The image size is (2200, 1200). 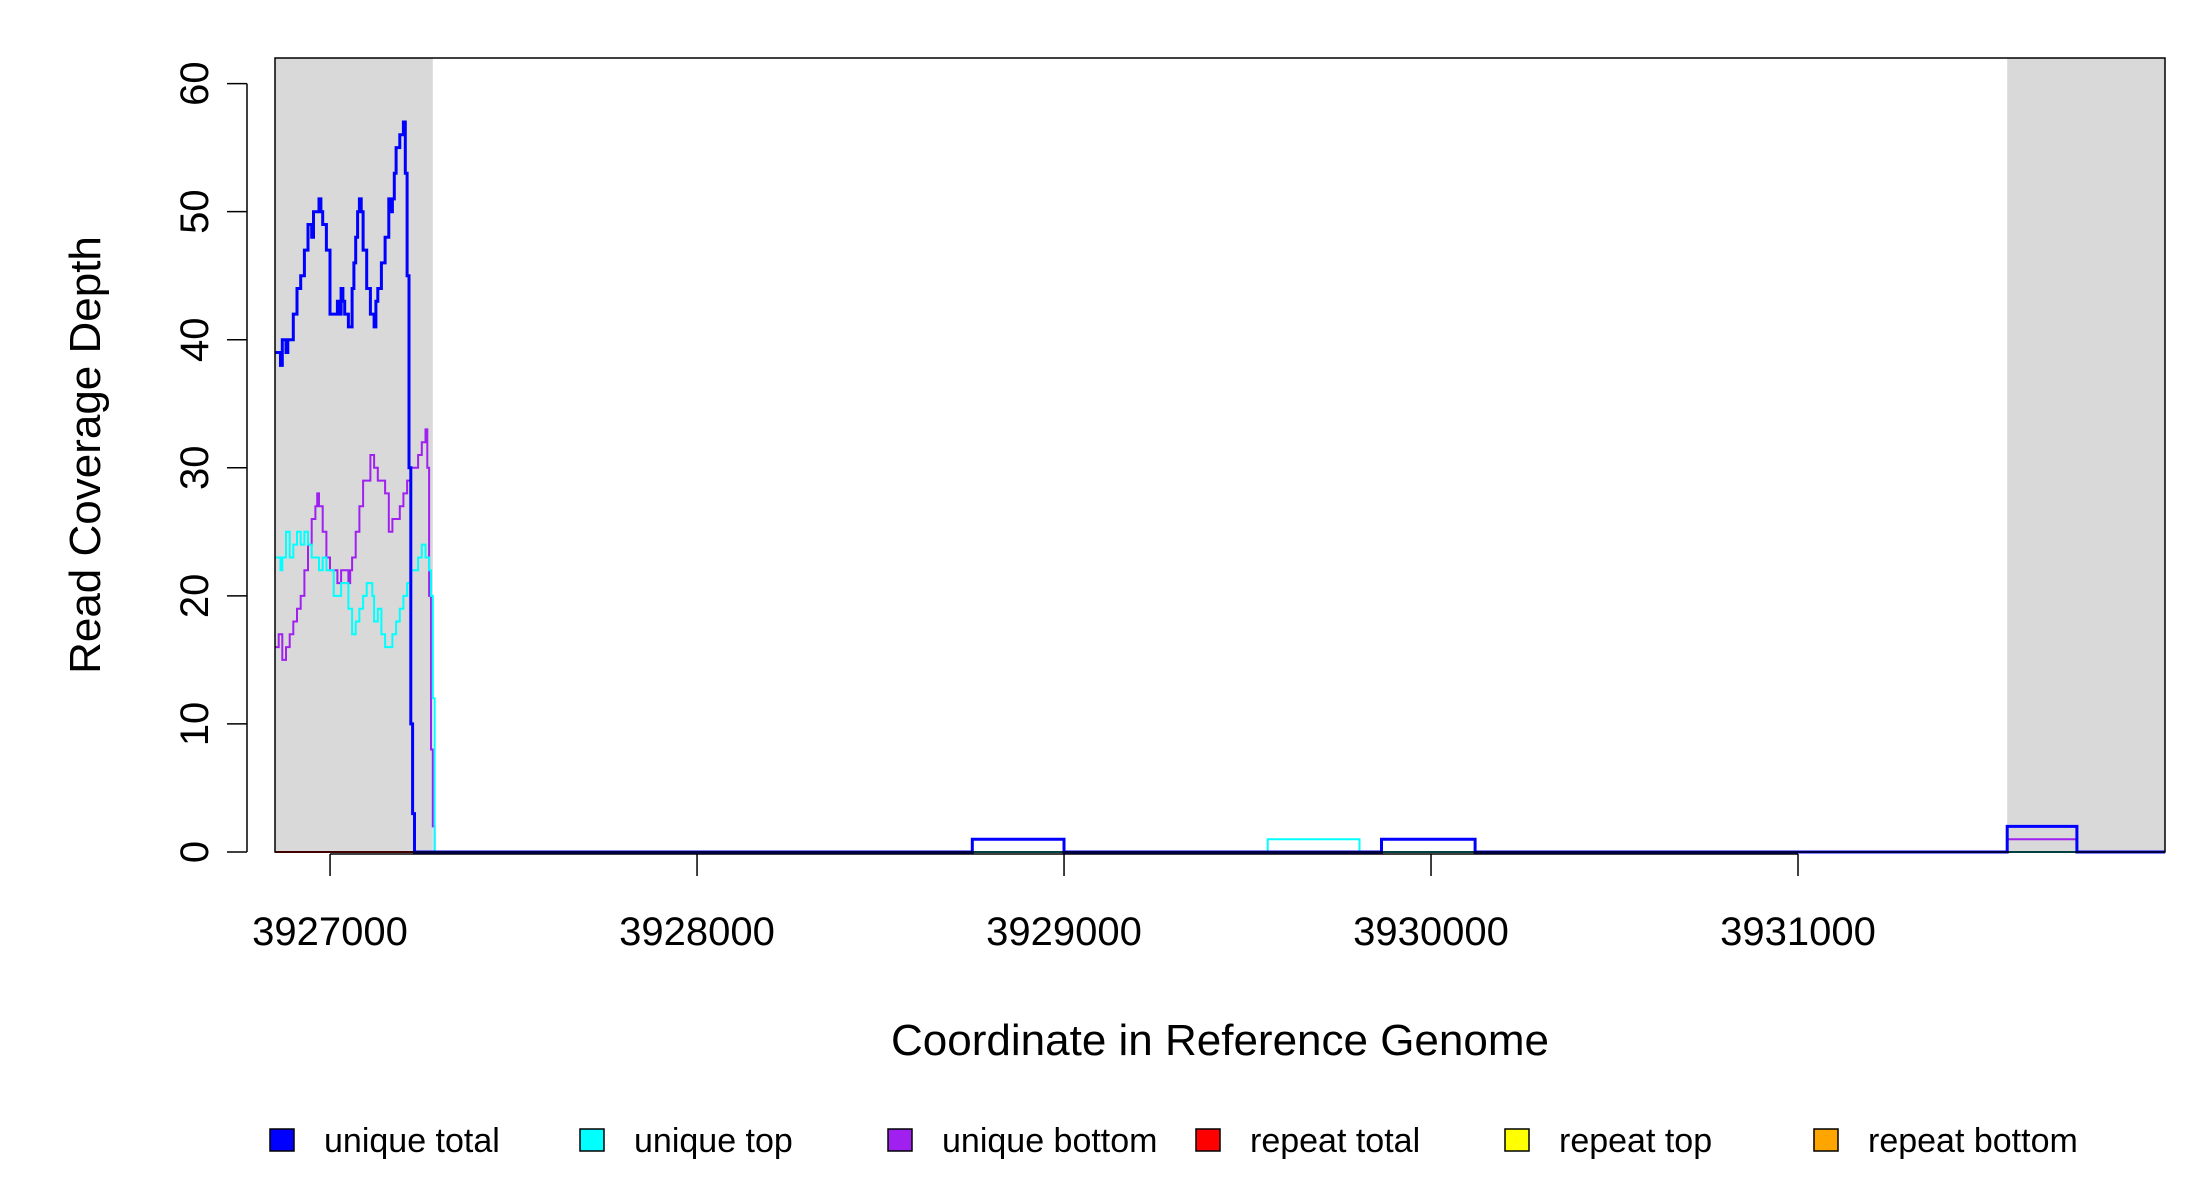 What do you see at coordinates (282, 1140) in the screenshot?
I see `legend-swatch-unique-total` at bounding box center [282, 1140].